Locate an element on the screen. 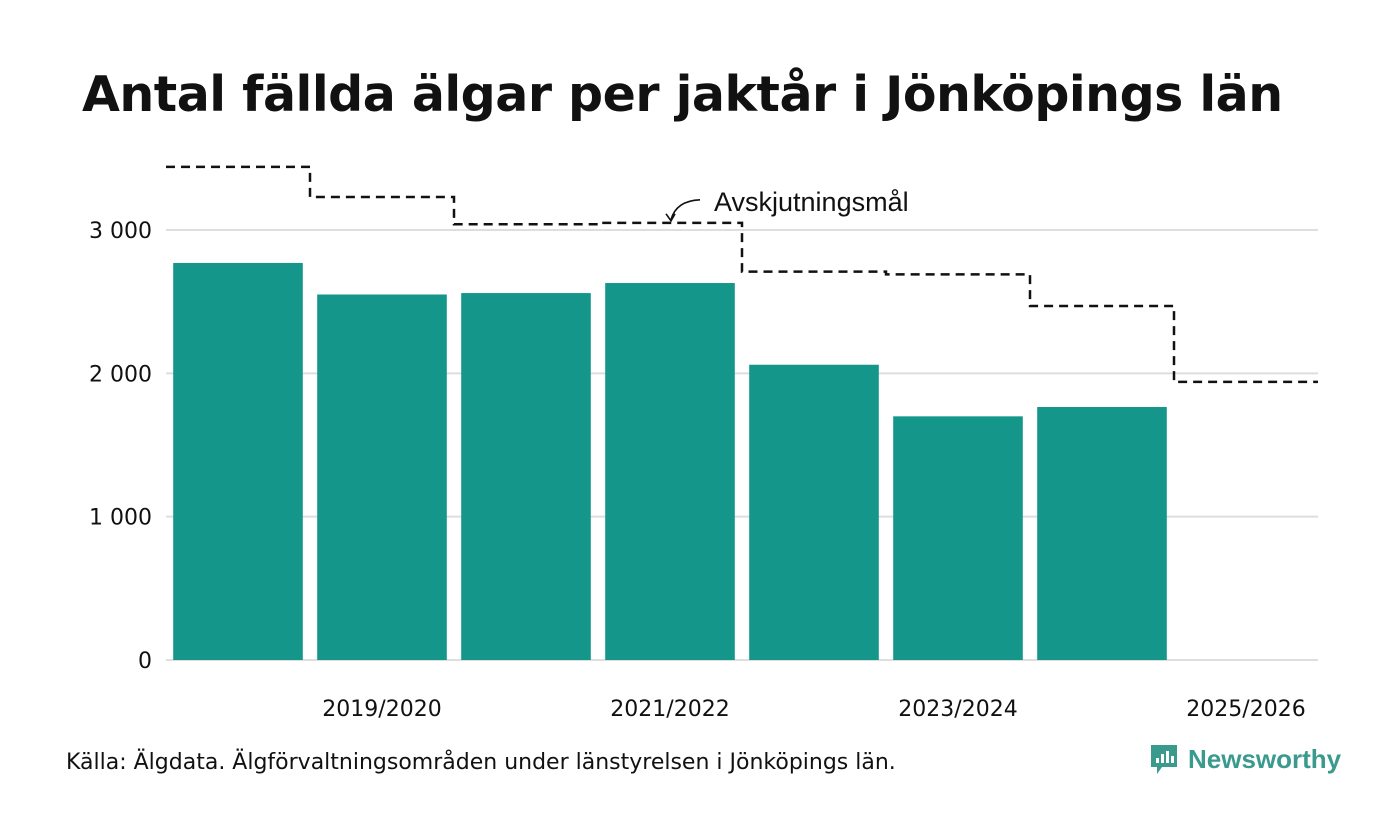 Image resolution: width=1400 pixels, height=840 pixels. x-tick-label: 2019/2020 is located at coordinates (381, 709).